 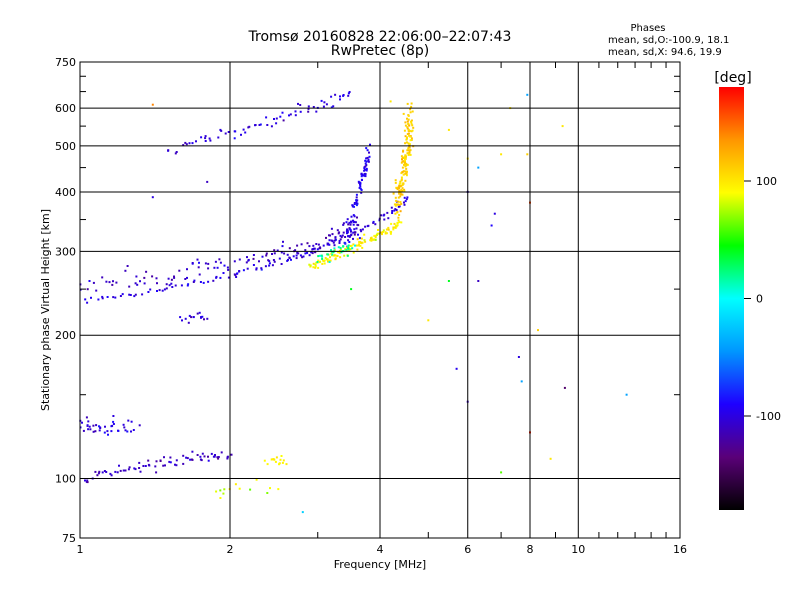 I want to click on y-tick-label: 750, so click(x=65, y=62).